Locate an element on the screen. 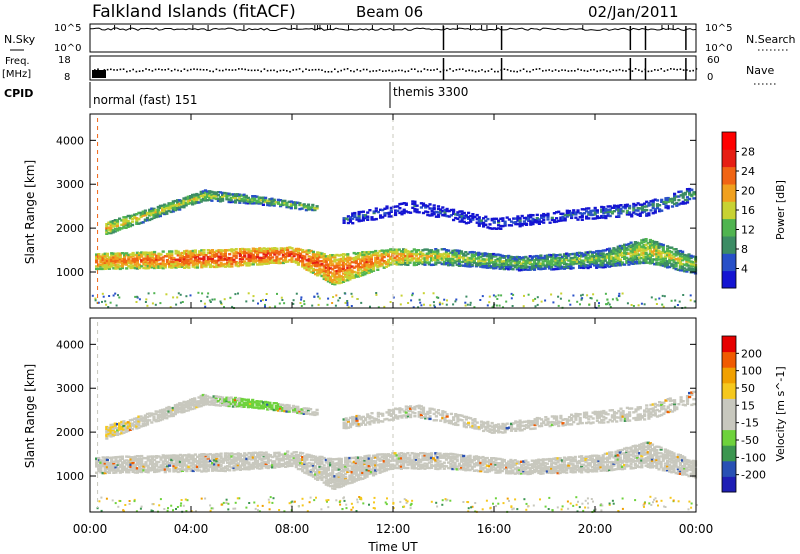 The height and width of the screenshot is (554, 800). nave-tick-bottom: 0 is located at coordinates (710, 77).